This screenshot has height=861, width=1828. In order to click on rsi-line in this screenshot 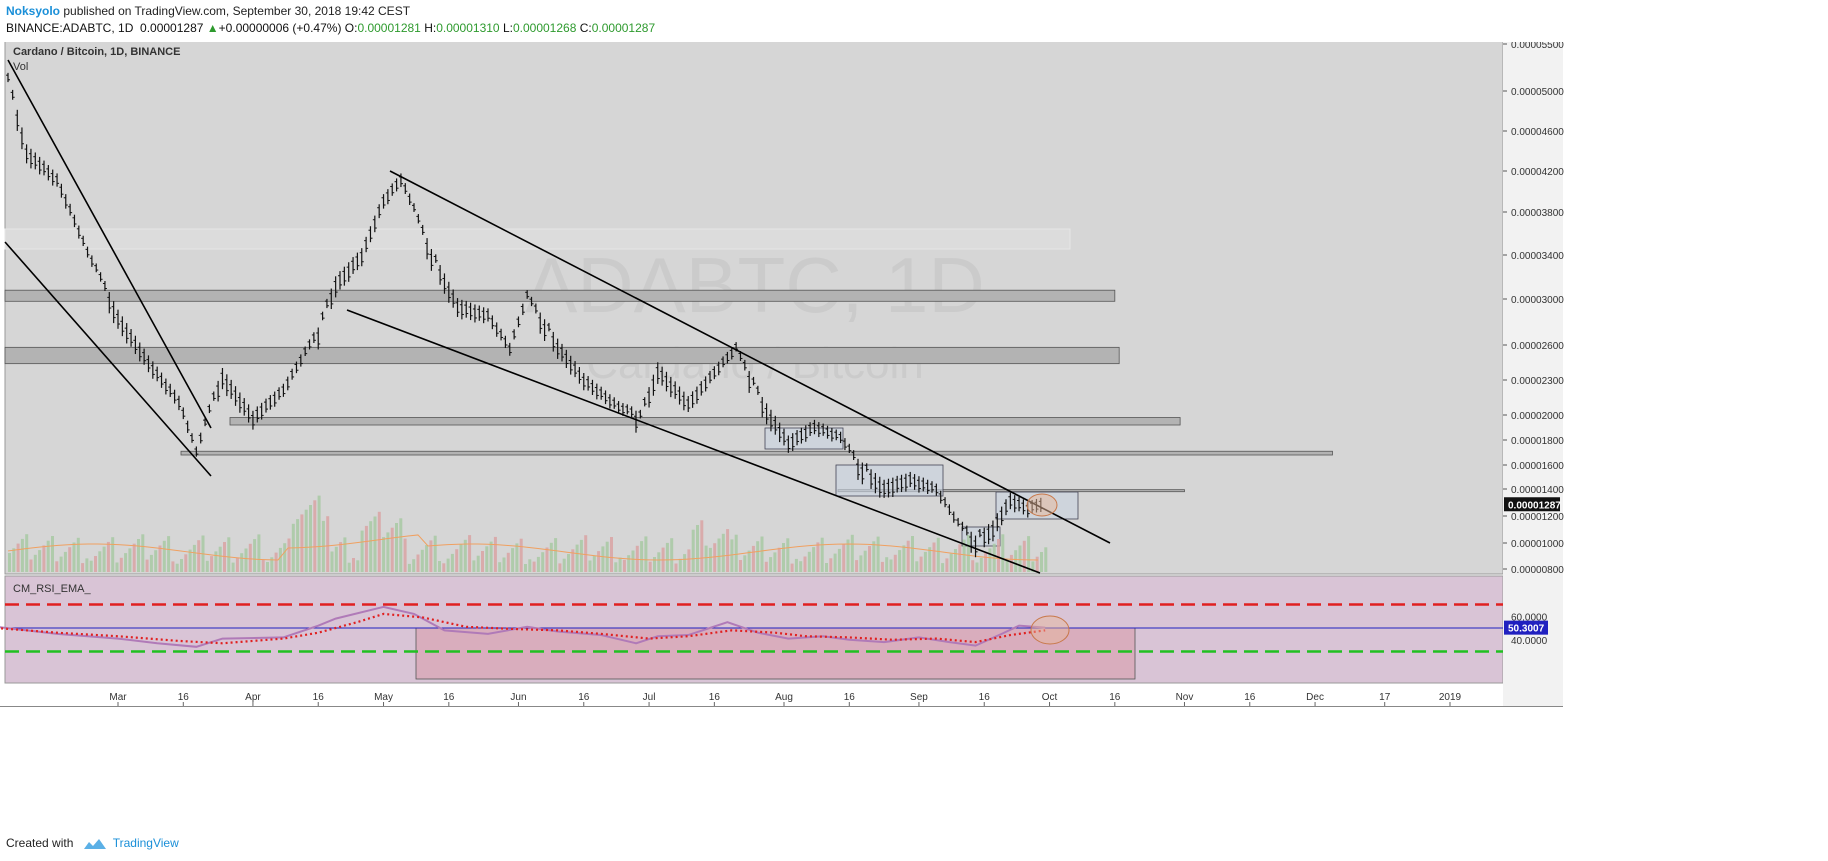, I will do `click(523, 626)`.